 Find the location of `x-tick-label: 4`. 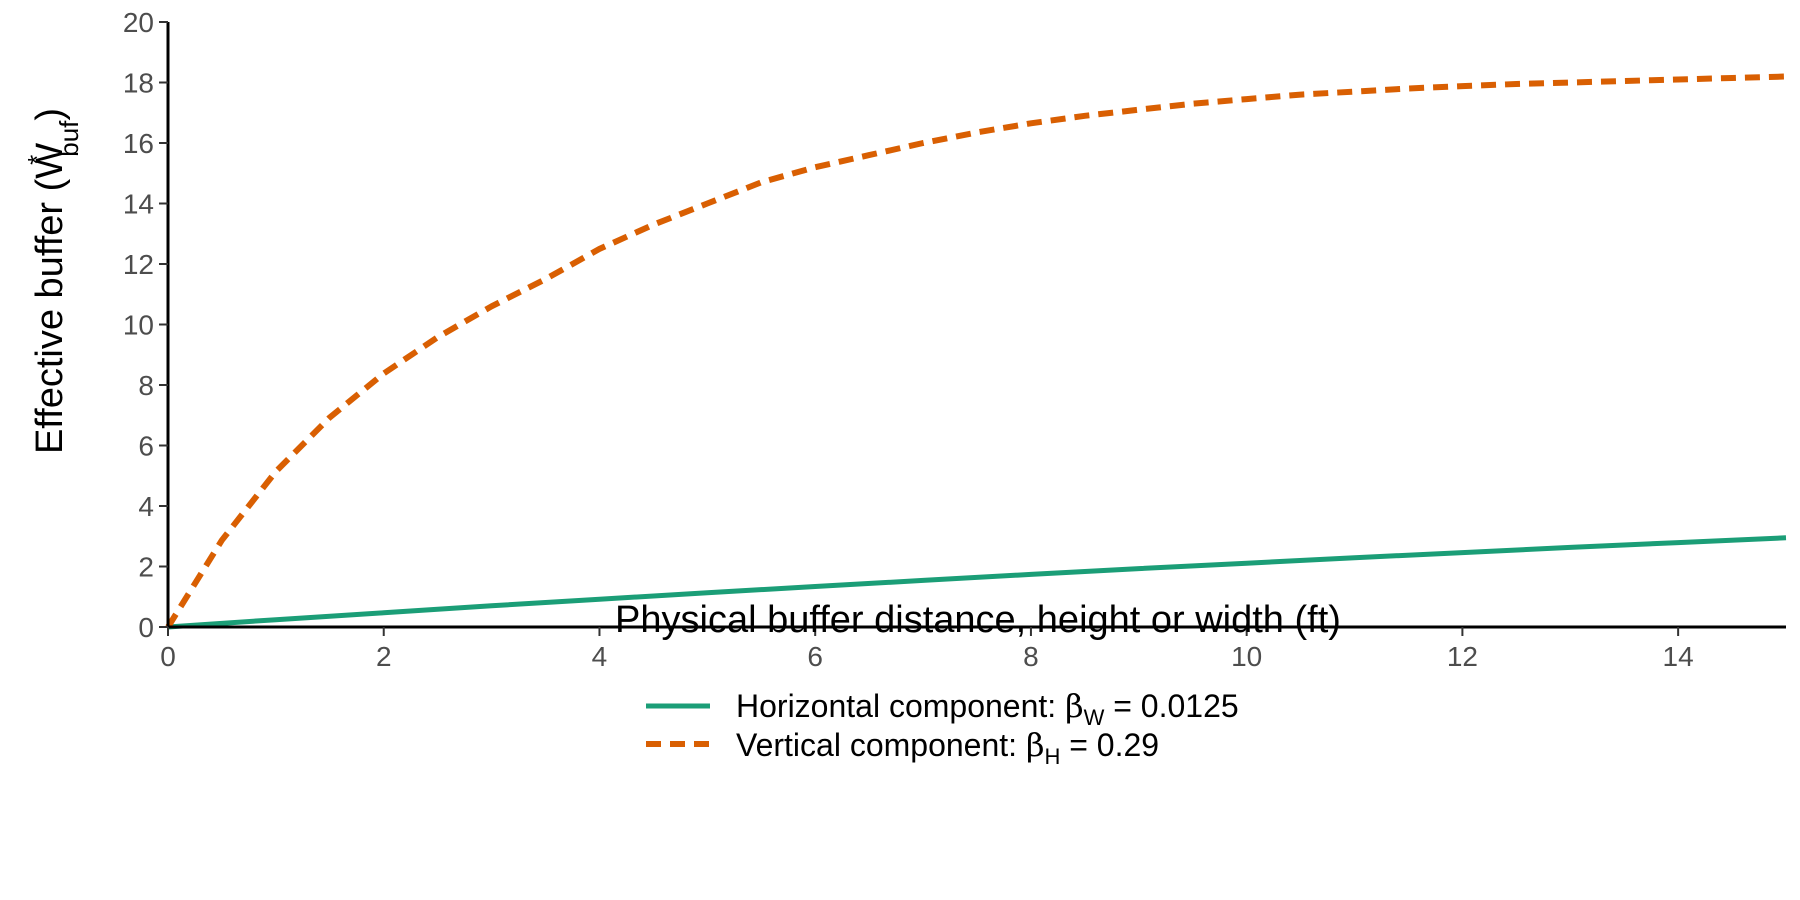

x-tick-label: 4 is located at coordinates (600, 656).